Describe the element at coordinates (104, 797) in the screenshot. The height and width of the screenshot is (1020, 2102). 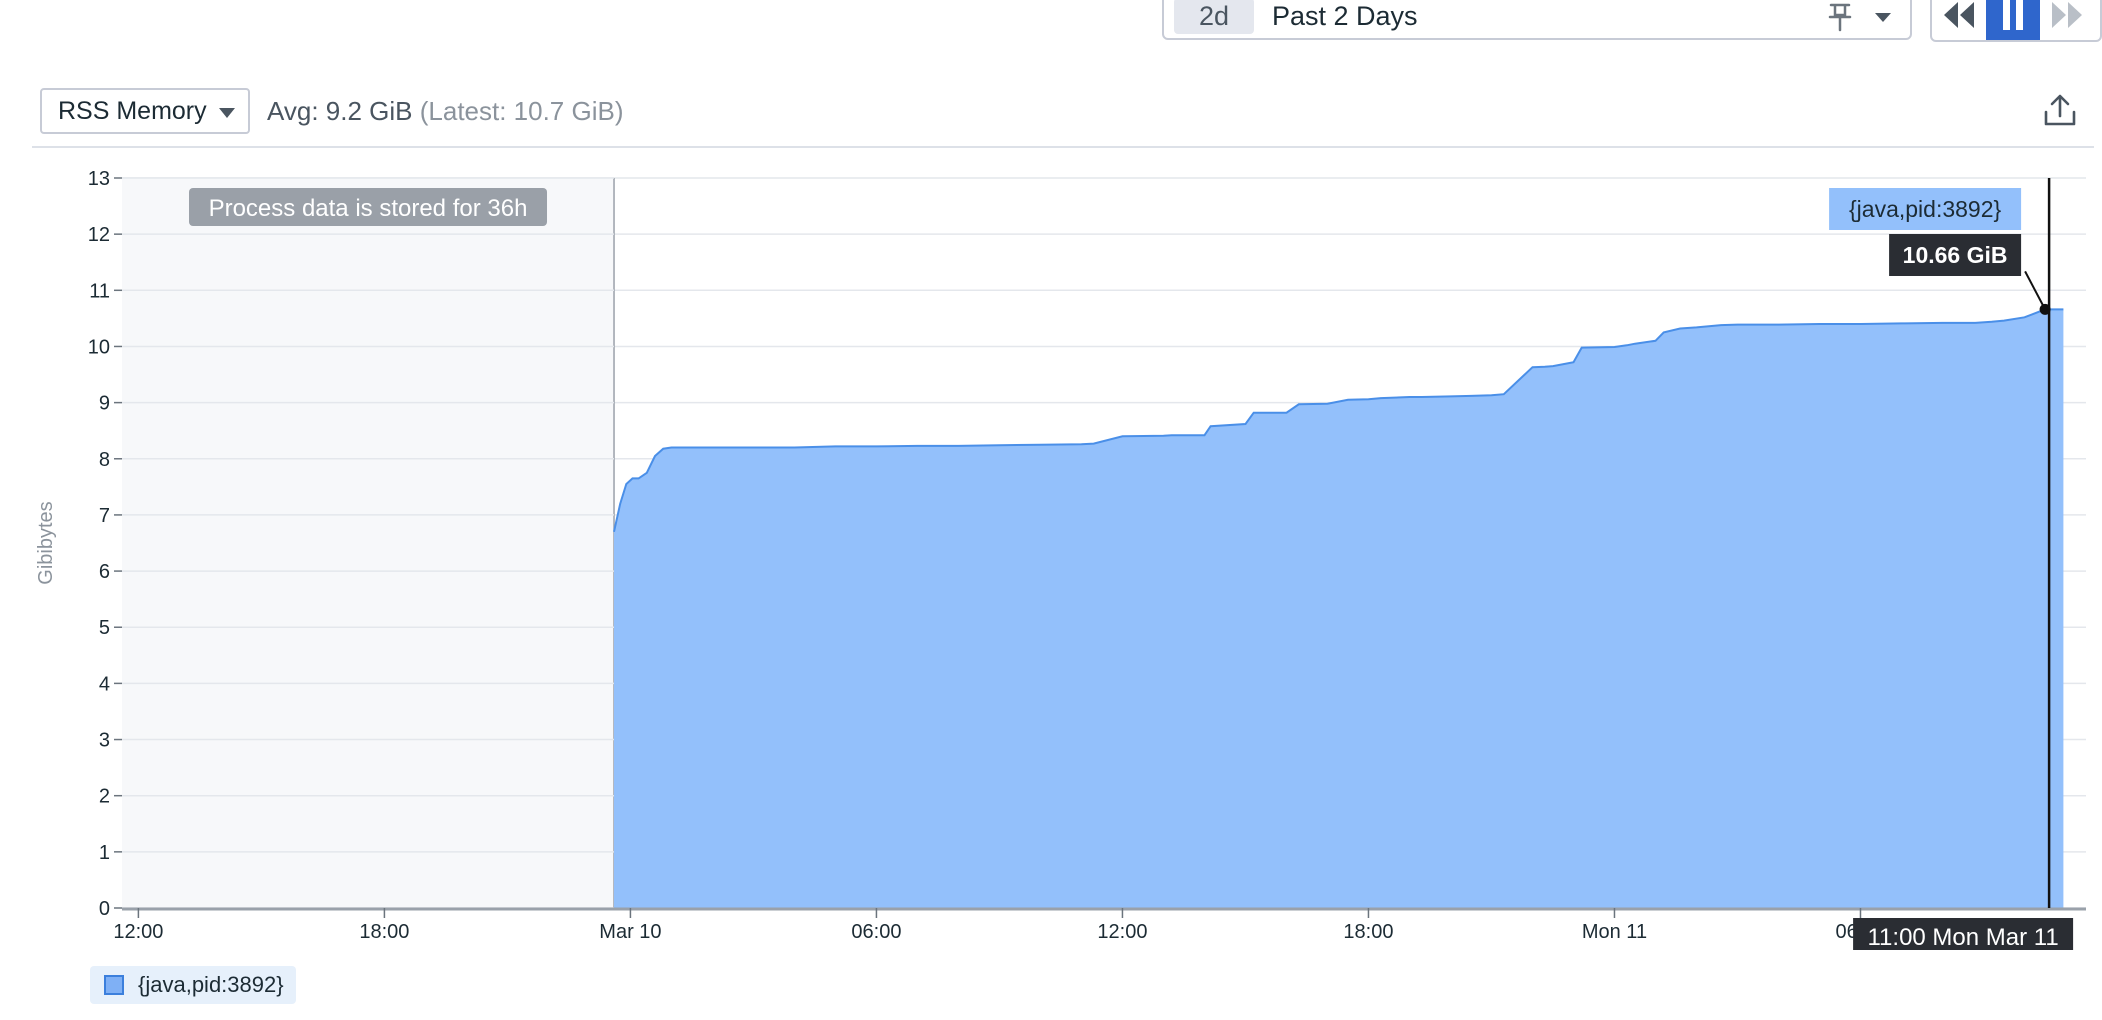
I see `y-tick-label: 2` at that location.